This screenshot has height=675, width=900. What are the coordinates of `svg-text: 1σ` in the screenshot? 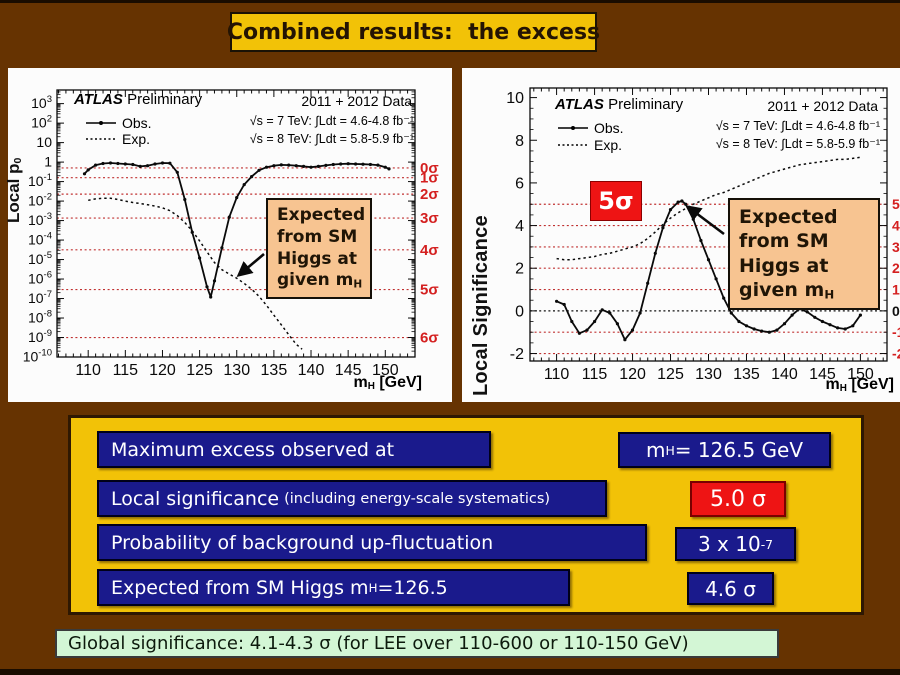 It's located at (429, 178).